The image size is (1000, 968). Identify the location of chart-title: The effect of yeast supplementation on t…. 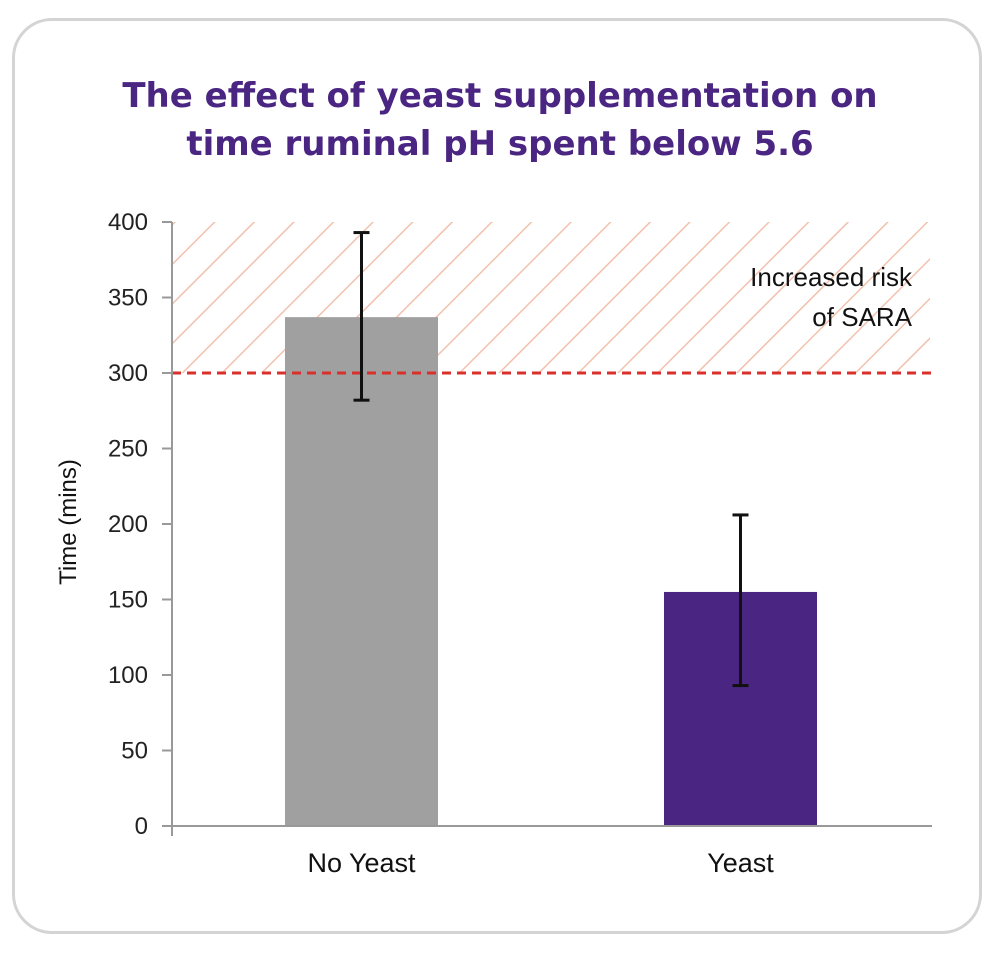
(500, 120).